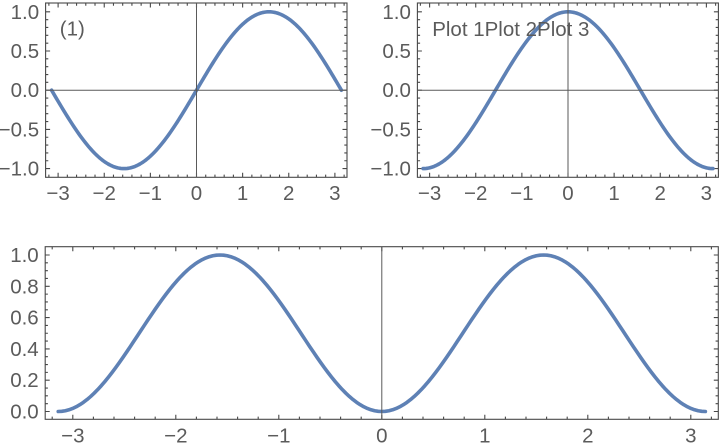  I want to click on svg-text: 0.4, so click(24, 349).